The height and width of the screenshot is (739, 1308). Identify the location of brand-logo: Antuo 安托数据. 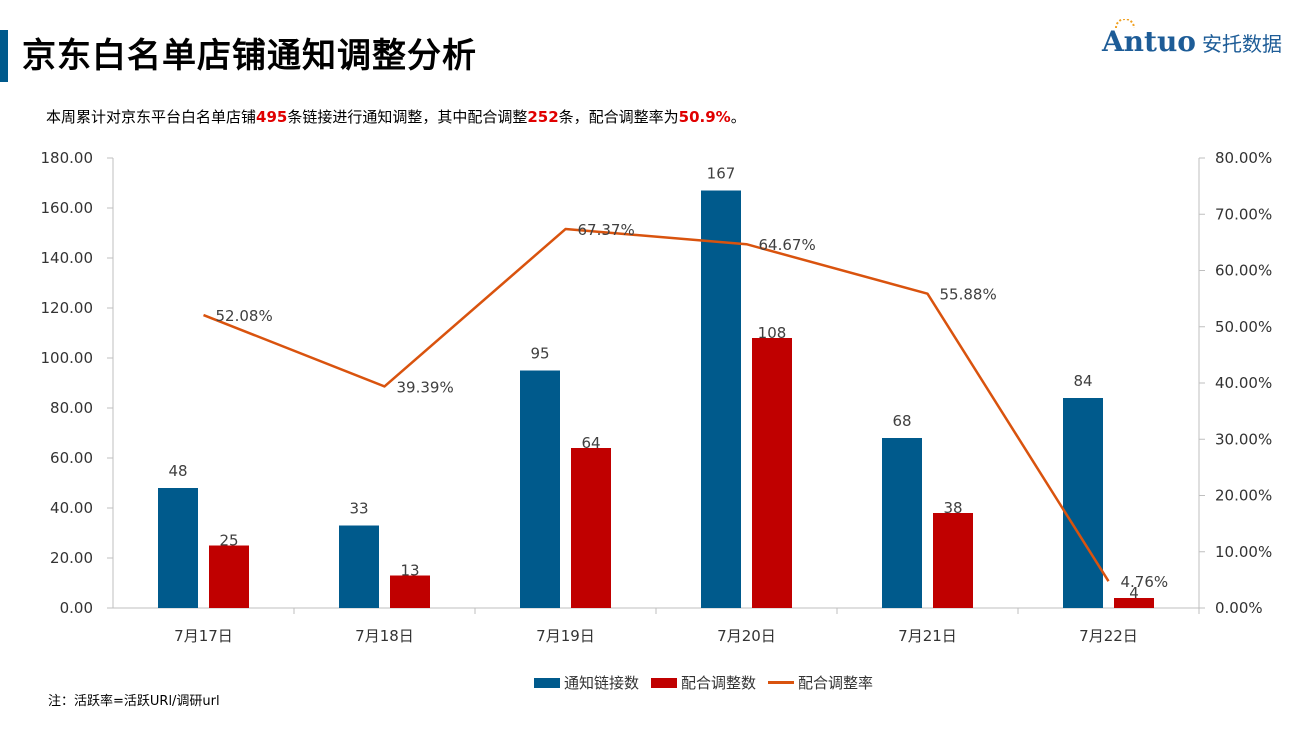
(1191, 38).